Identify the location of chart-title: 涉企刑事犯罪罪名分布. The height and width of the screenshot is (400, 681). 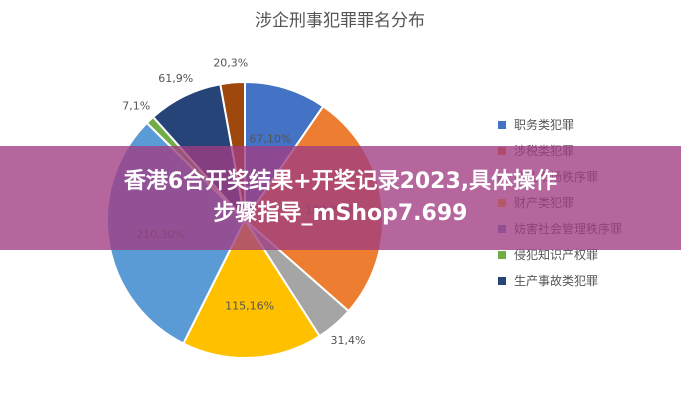
(340, 21).